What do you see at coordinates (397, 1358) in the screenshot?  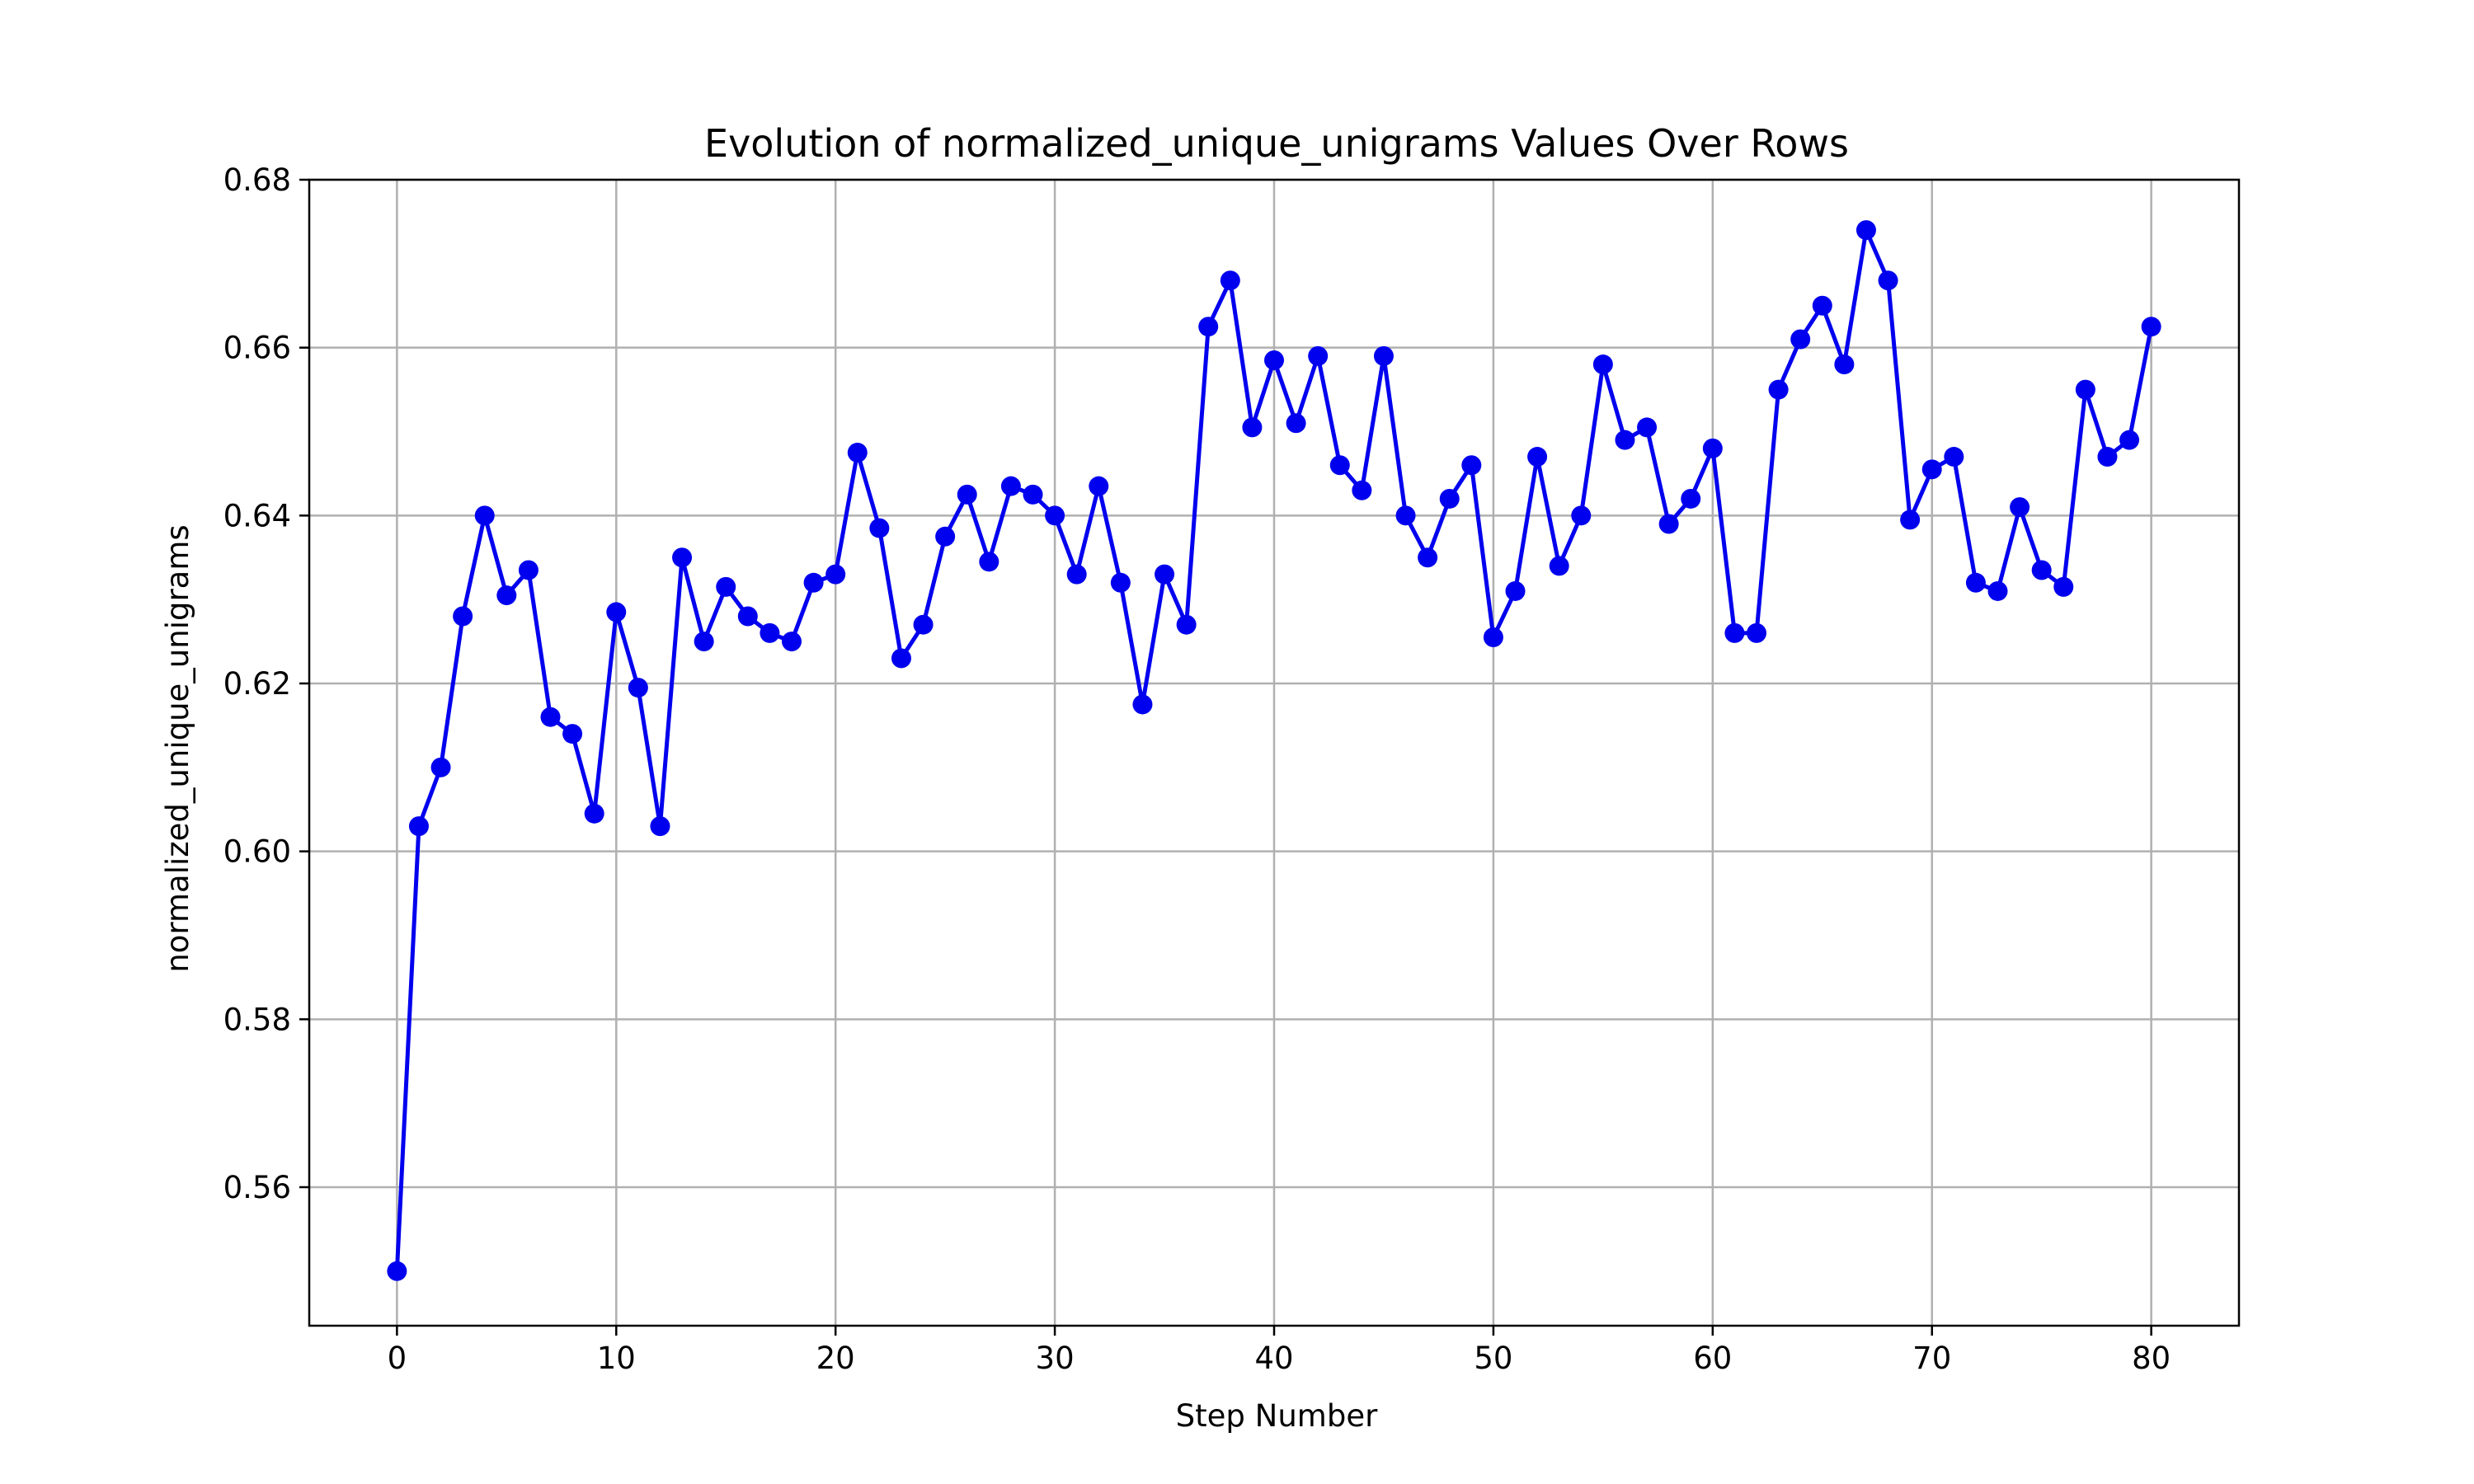 I see `x-tick-label: 0` at bounding box center [397, 1358].